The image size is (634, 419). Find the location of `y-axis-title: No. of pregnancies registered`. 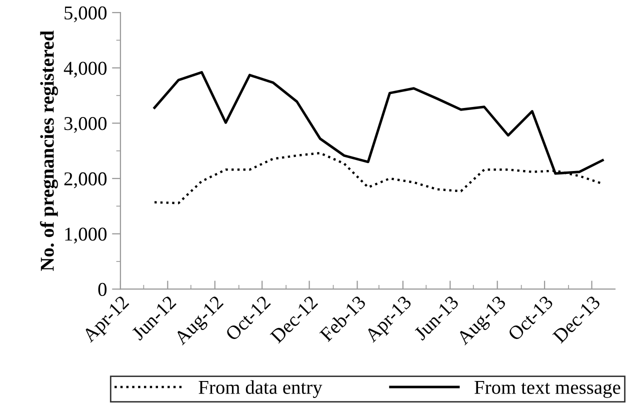

y-axis-title: No. of pregnancies registered is located at coordinates (49, 150).